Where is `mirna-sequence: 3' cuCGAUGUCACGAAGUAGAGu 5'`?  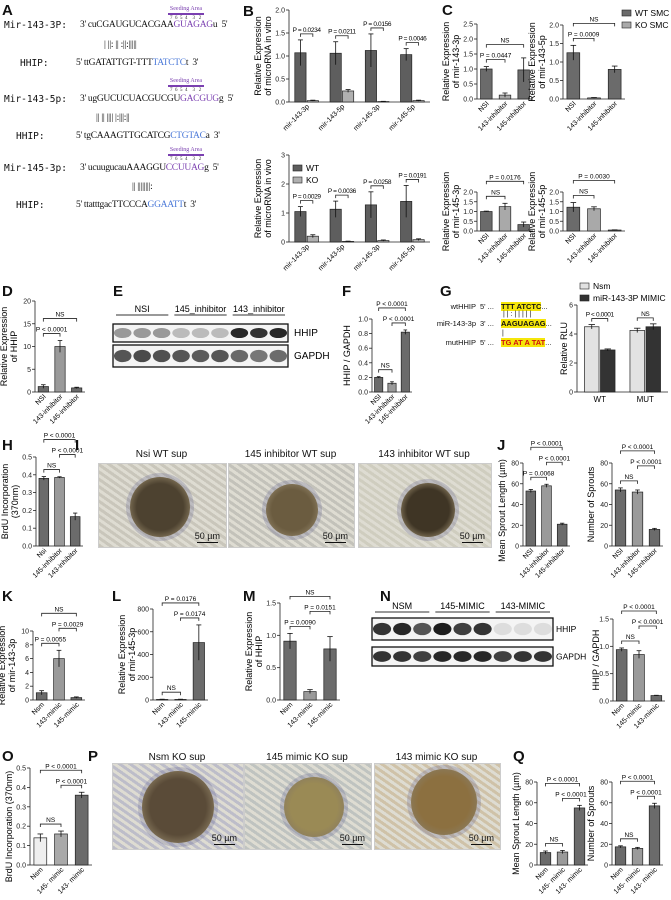
mirna-sequence: 3' cuCGAUGUCACGAAGUAGAGu 5' is located at coordinates (154, 25).